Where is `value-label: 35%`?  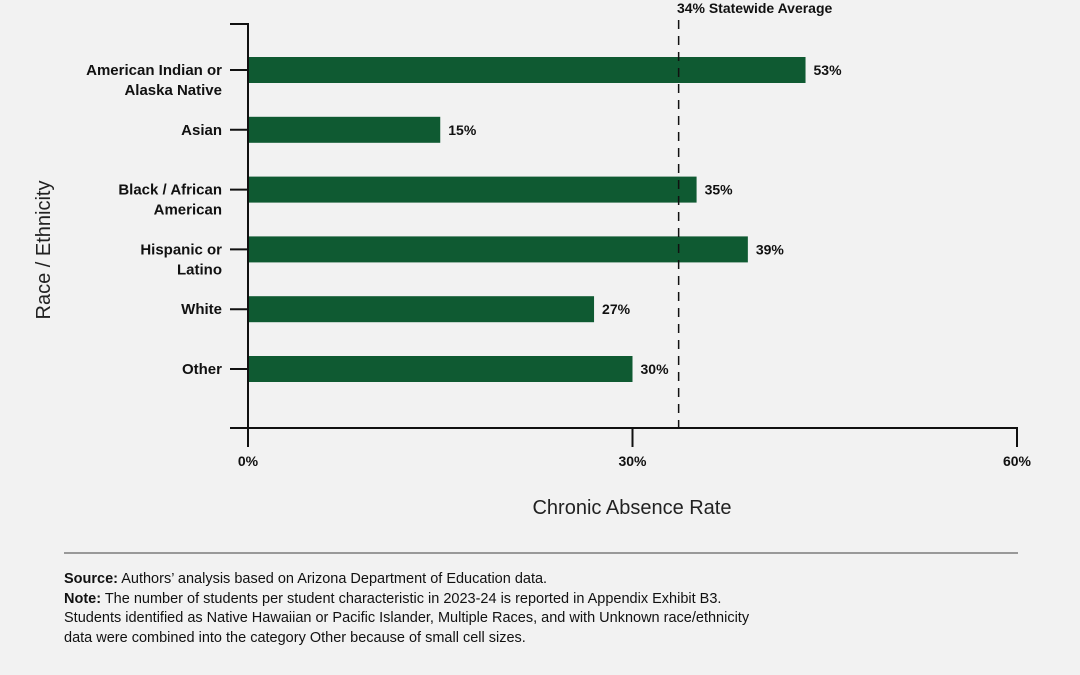
value-label: 35% is located at coordinates (719, 190).